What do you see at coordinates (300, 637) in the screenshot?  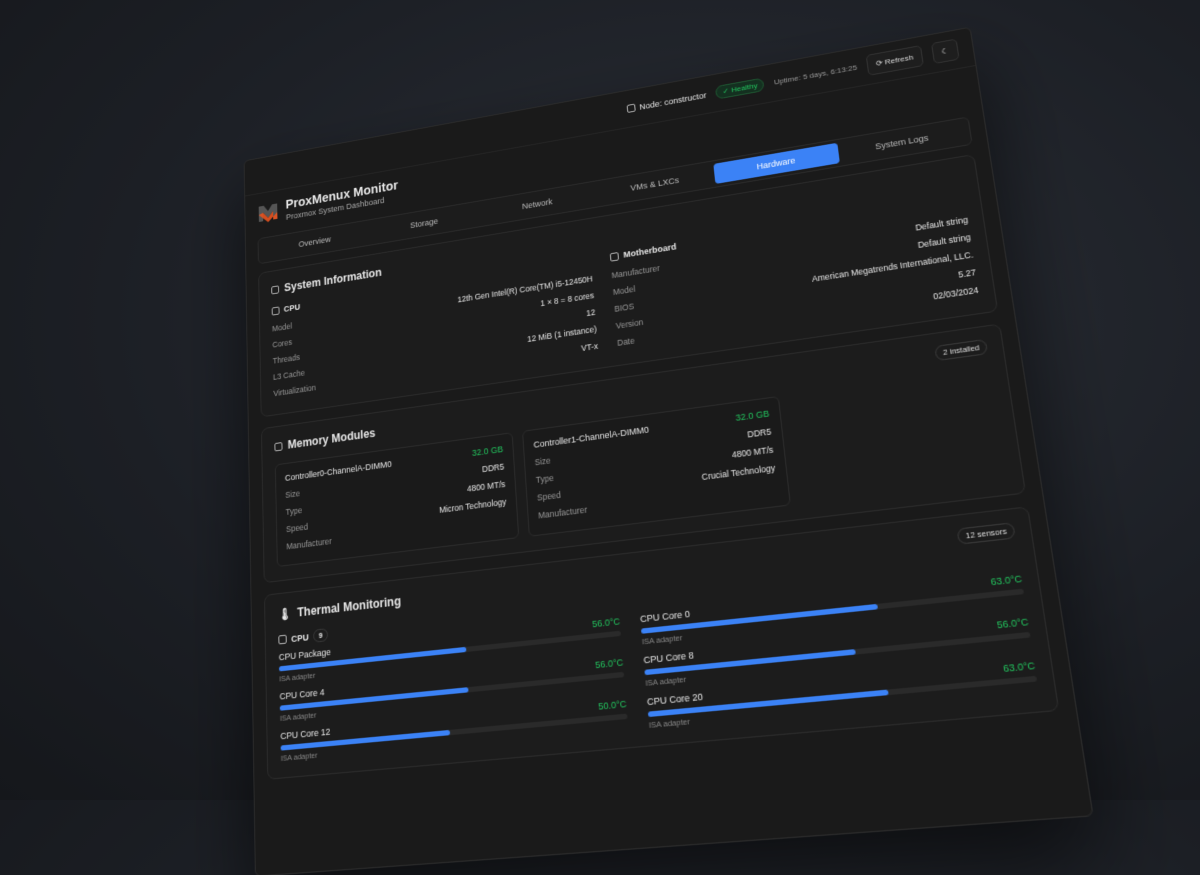 I see `group-label: CPU` at bounding box center [300, 637].